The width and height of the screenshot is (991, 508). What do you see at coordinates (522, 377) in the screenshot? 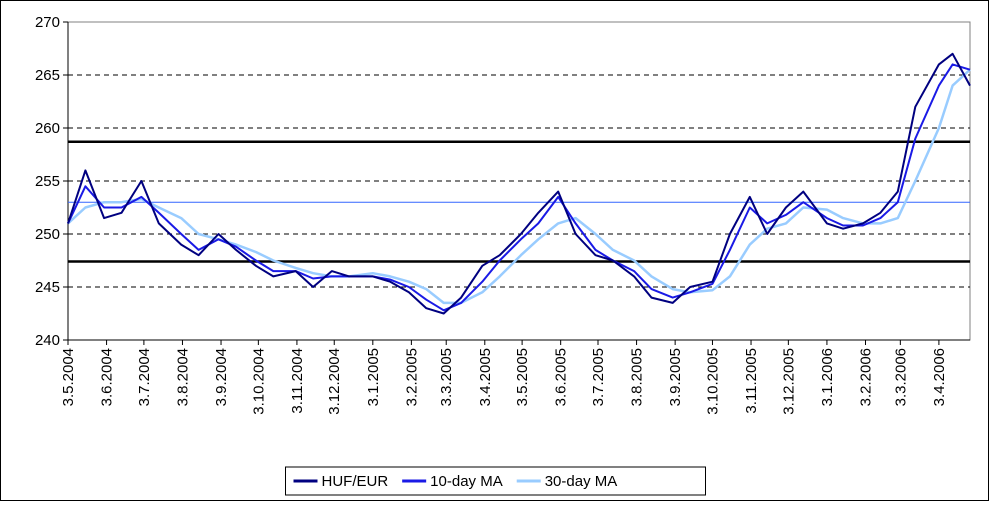
I see `x-tick-label: 3.5.2005` at bounding box center [522, 377].